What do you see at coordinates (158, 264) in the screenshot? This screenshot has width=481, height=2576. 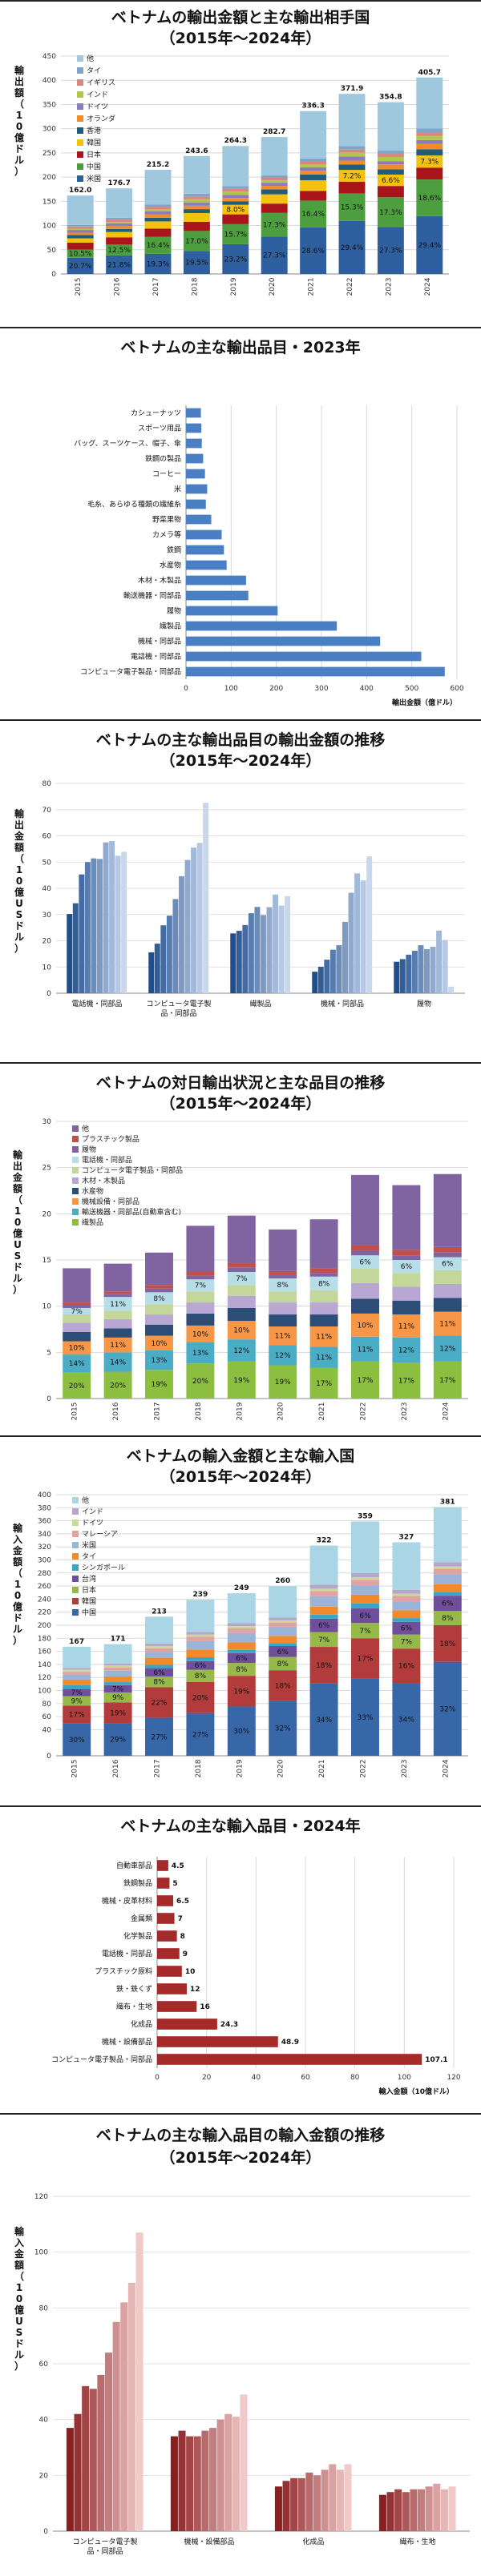 I see `segment-label: 19.3%` at bounding box center [158, 264].